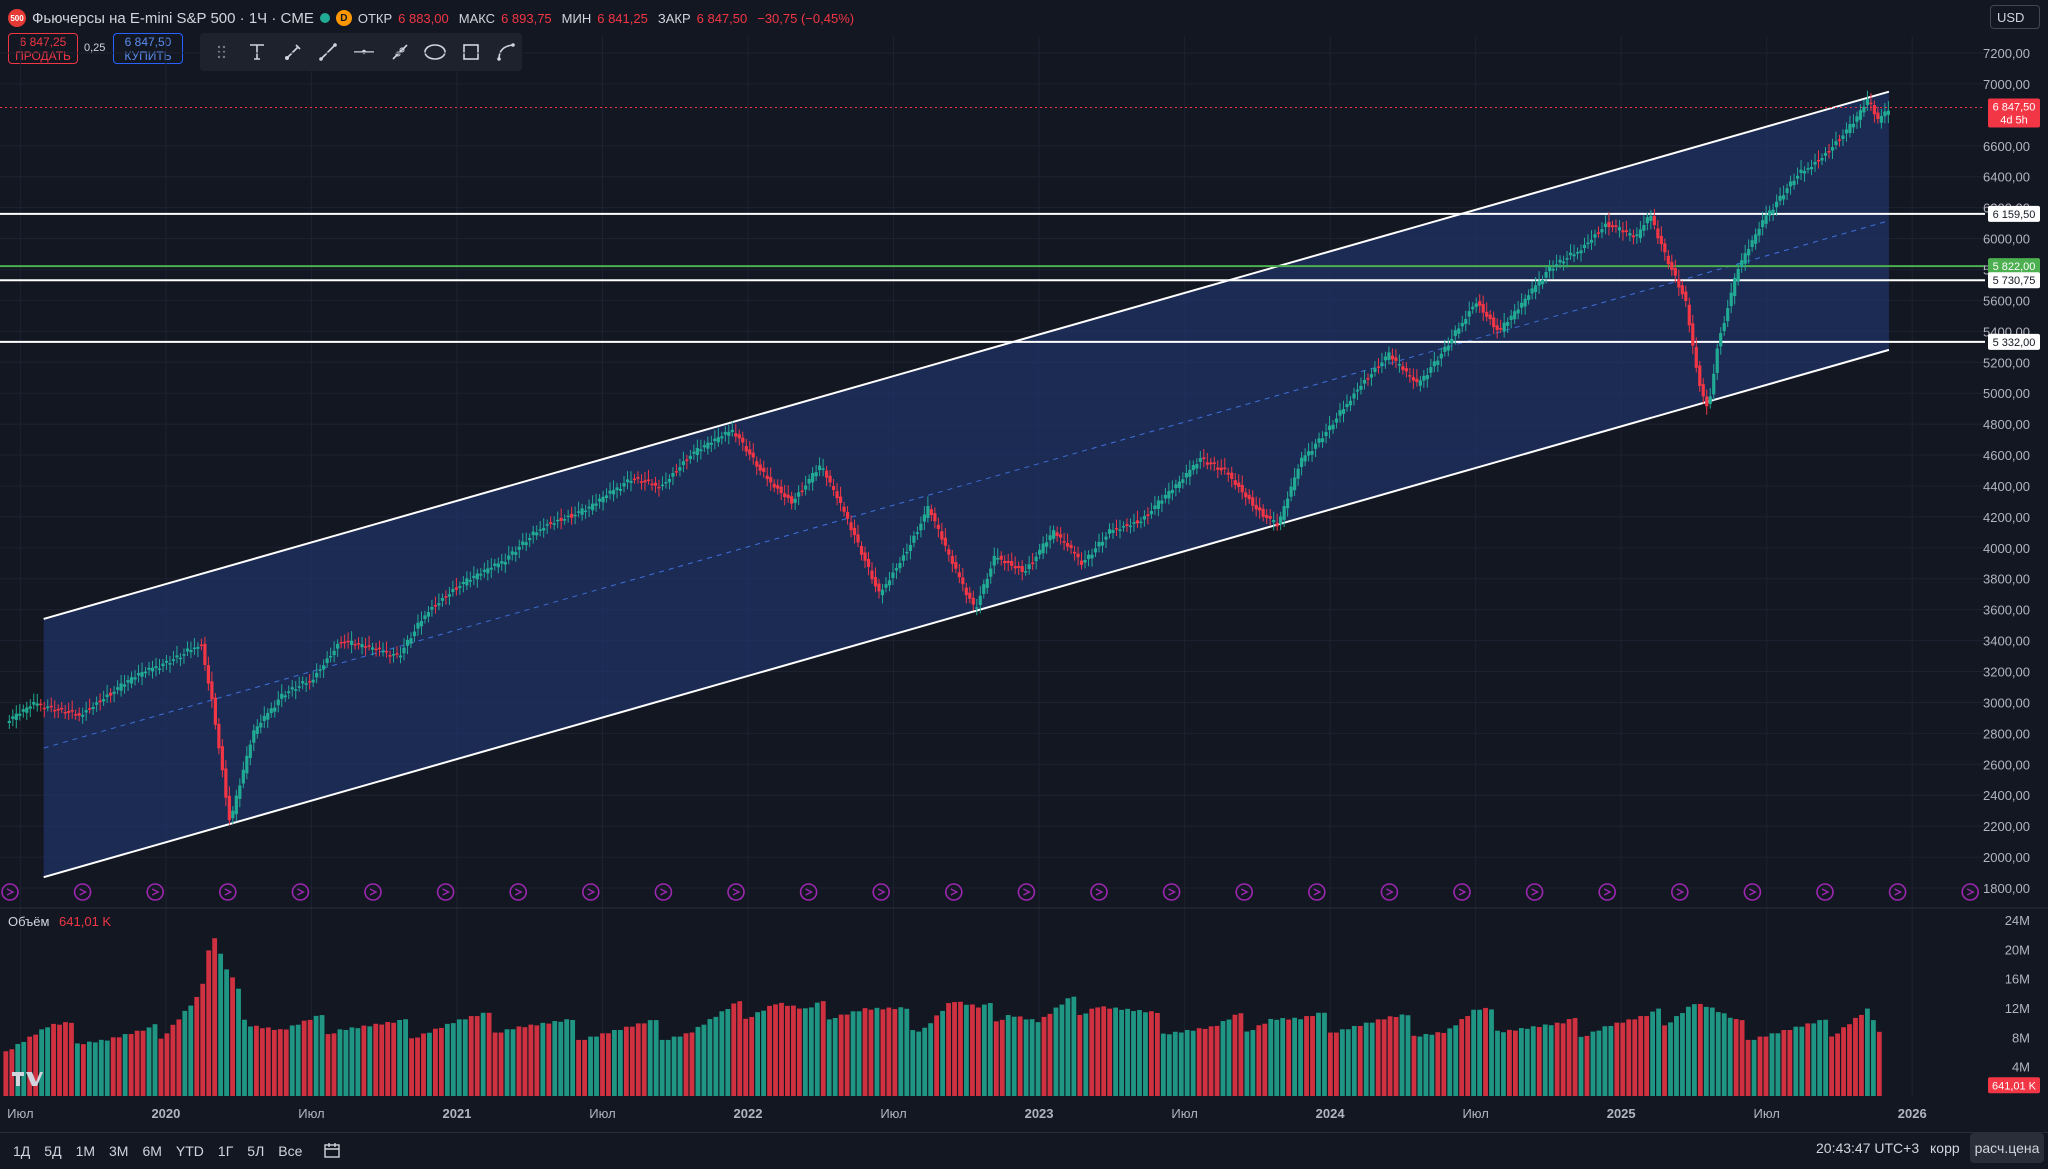 This screenshot has width=2048, height=1169. What do you see at coordinates (17, 18) in the screenshot?
I see `symbol-icon: 500` at bounding box center [17, 18].